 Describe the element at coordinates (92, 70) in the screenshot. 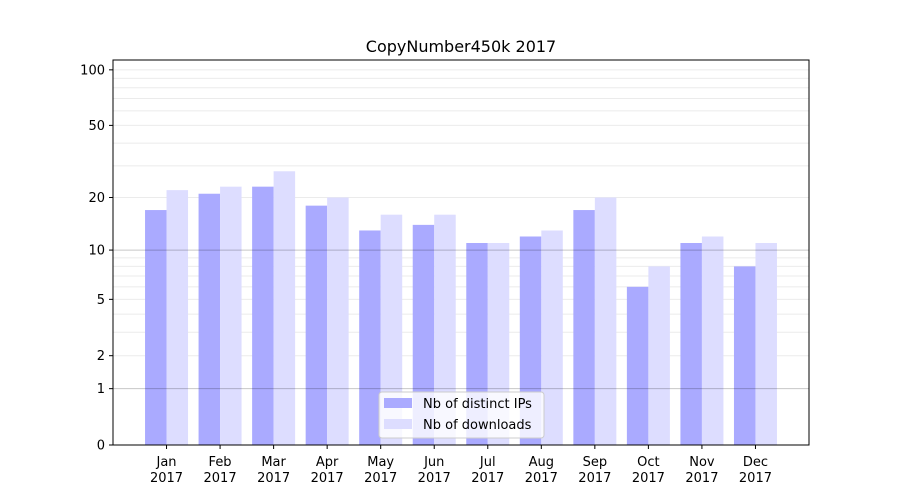

I see `y-tick-label: 100` at that location.